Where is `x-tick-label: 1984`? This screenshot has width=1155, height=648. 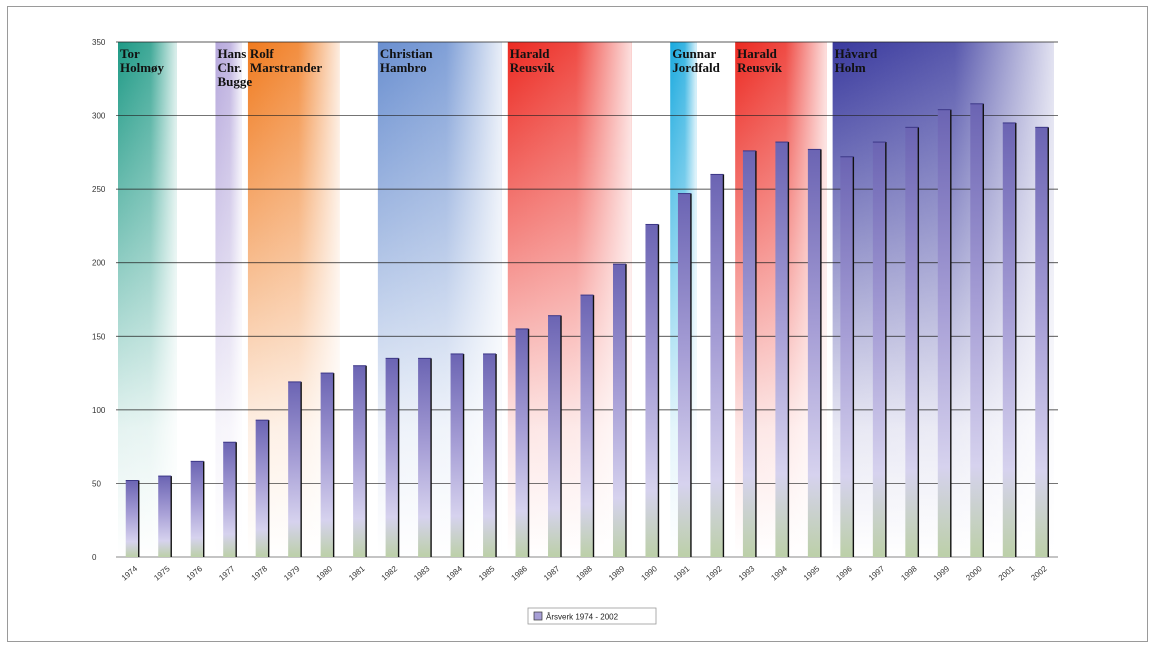
x-tick-label: 1984 is located at coordinates (455, 573).